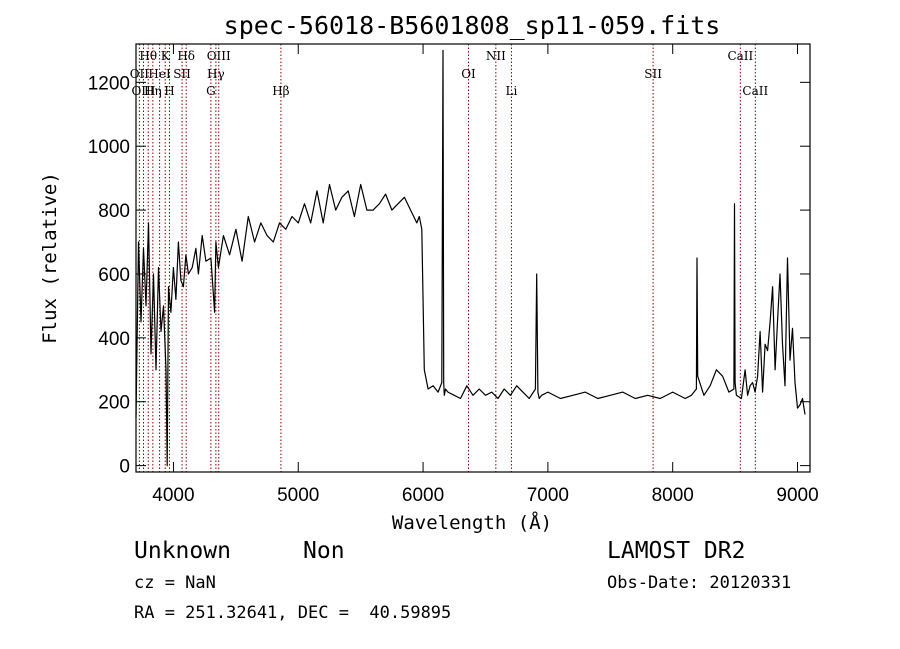  What do you see at coordinates (124, 467) in the screenshot?
I see `y-tick-label: 0` at bounding box center [124, 467].